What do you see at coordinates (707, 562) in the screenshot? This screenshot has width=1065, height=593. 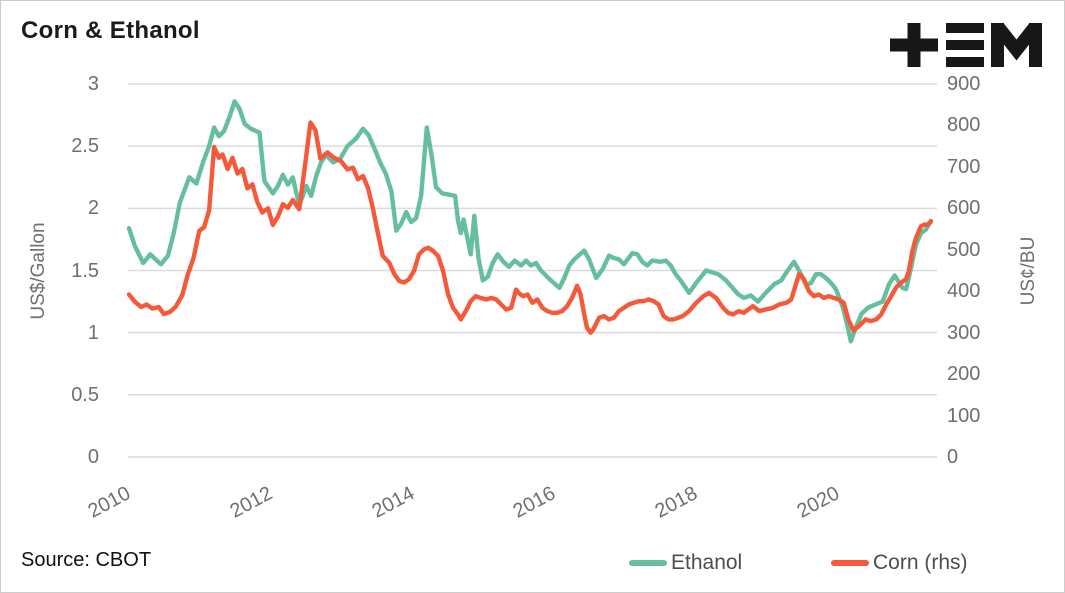 I see `legend-label-ethanol: Ethanol` at bounding box center [707, 562].